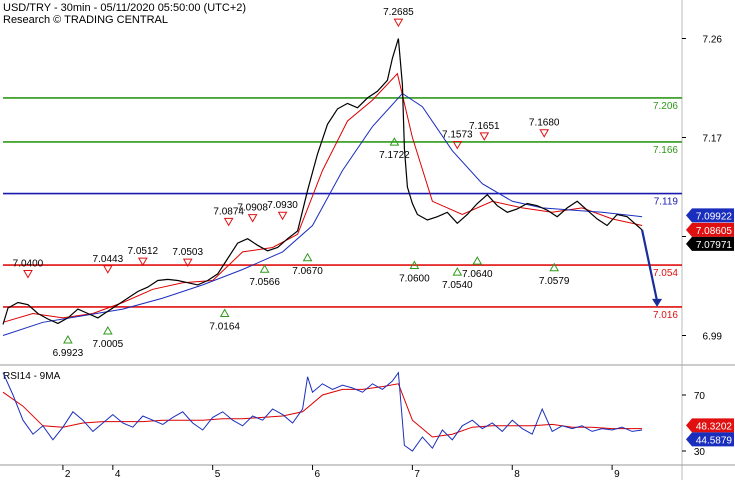 This screenshot has height=485, width=735. I want to click on price-last-value-label: 7.07971, so click(714, 245).